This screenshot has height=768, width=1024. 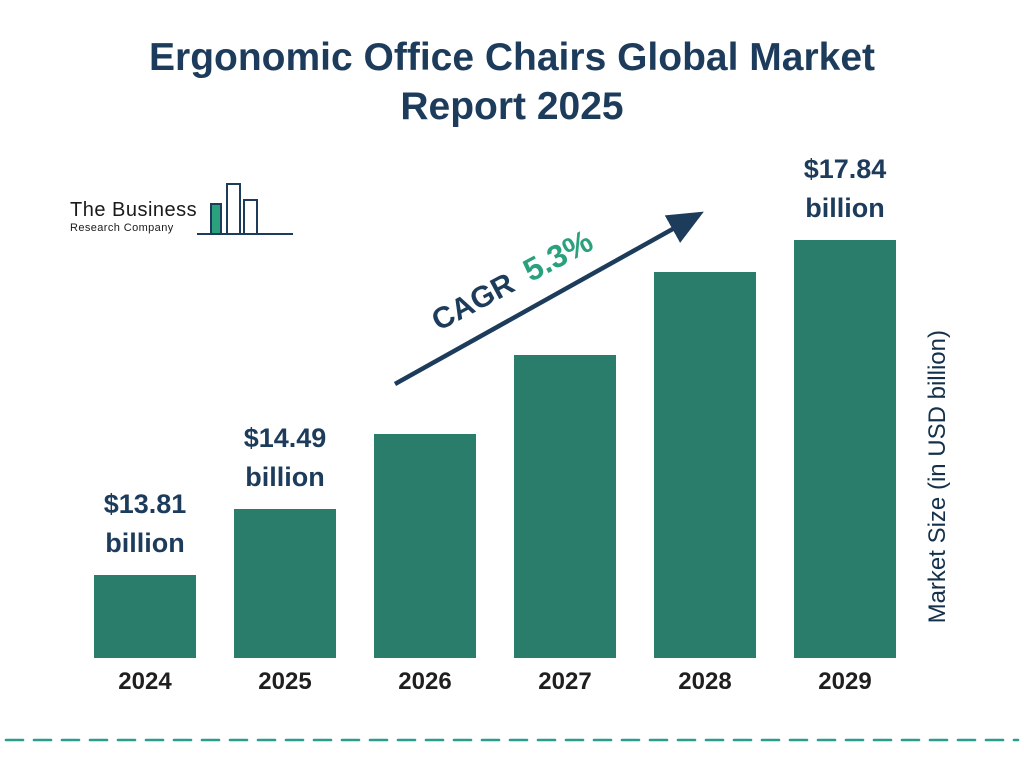 I want to click on bar-2028, so click(x=705, y=465).